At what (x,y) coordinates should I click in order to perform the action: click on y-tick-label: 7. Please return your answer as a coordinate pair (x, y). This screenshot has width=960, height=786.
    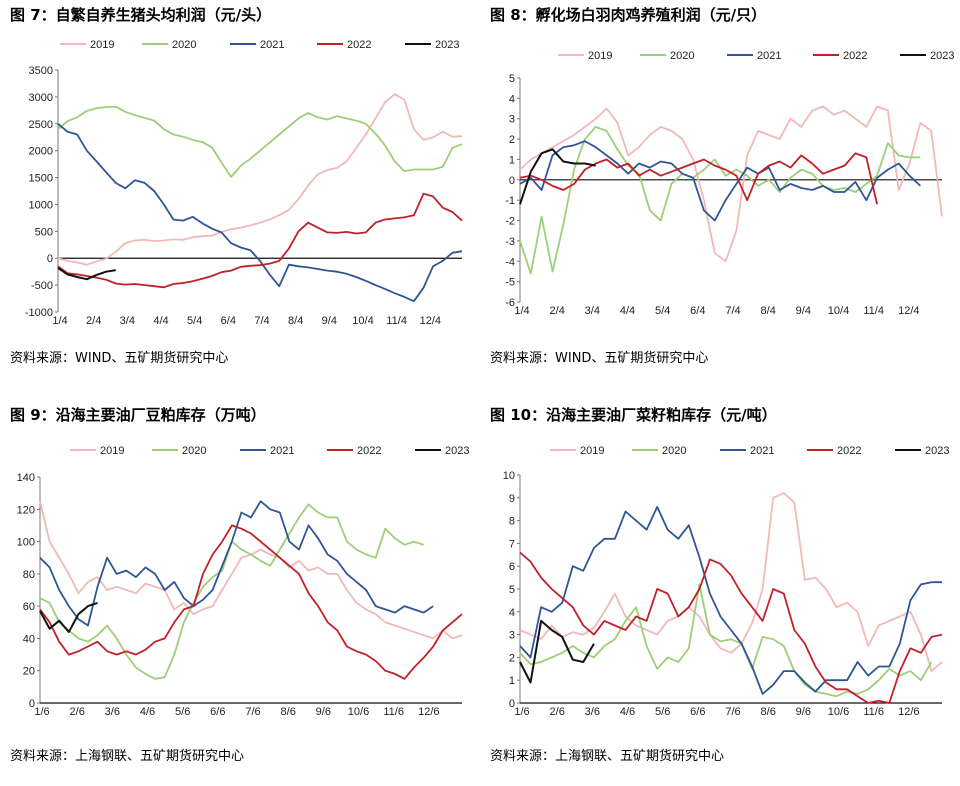
    Looking at the image, I should click on (512, 544).